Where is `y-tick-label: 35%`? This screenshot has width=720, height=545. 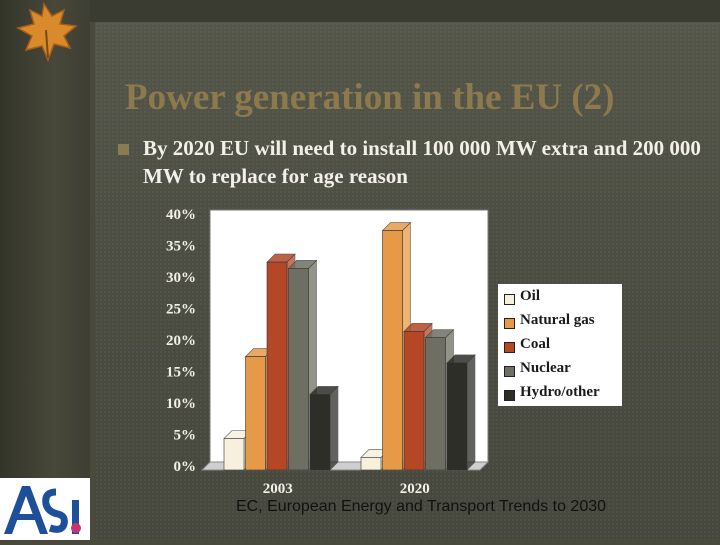 y-tick-label: 35% is located at coordinates (181, 247).